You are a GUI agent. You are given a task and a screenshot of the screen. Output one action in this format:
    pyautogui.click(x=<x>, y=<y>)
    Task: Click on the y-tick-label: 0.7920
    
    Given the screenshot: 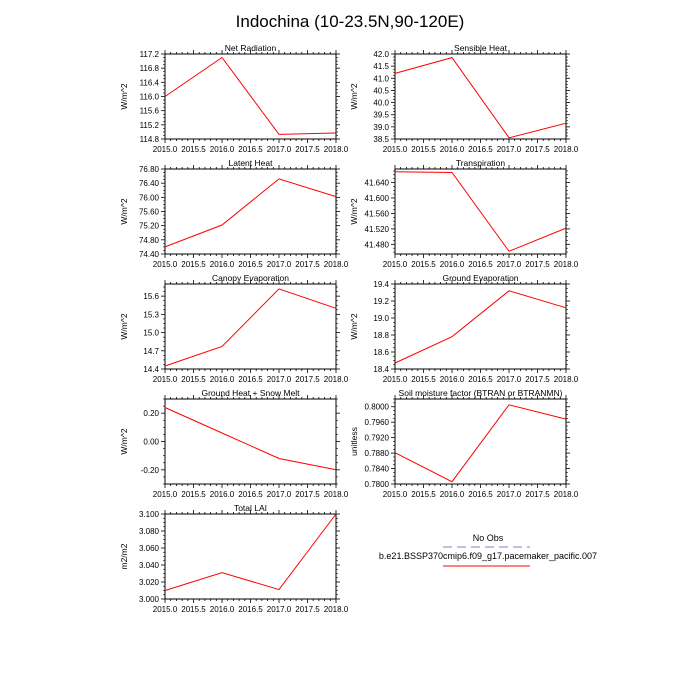 What is the action you would take?
    pyautogui.click(x=377, y=438)
    